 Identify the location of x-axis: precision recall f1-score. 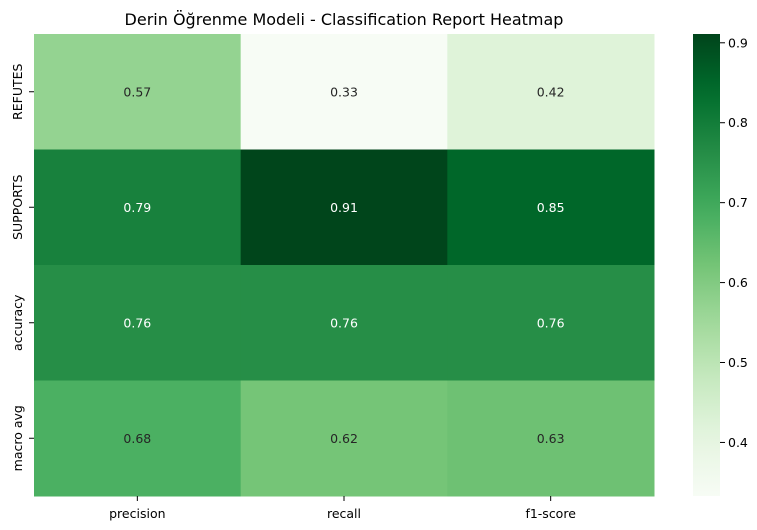
(342, 508).